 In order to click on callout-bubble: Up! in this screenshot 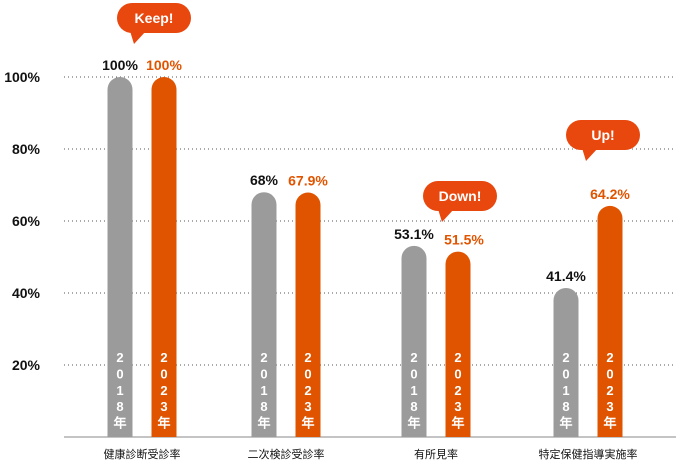, I will do `click(603, 140)`.